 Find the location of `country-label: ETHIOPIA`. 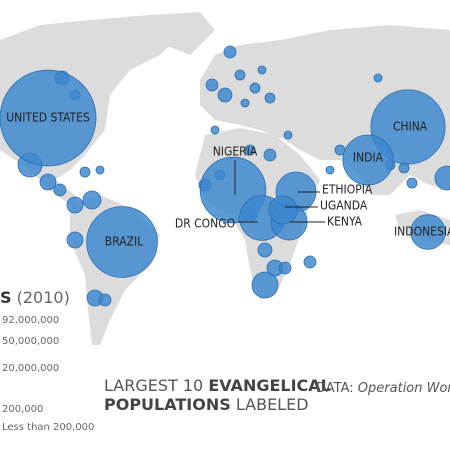

country-label: ETHIOPIA is located at coordinates (347, 190).